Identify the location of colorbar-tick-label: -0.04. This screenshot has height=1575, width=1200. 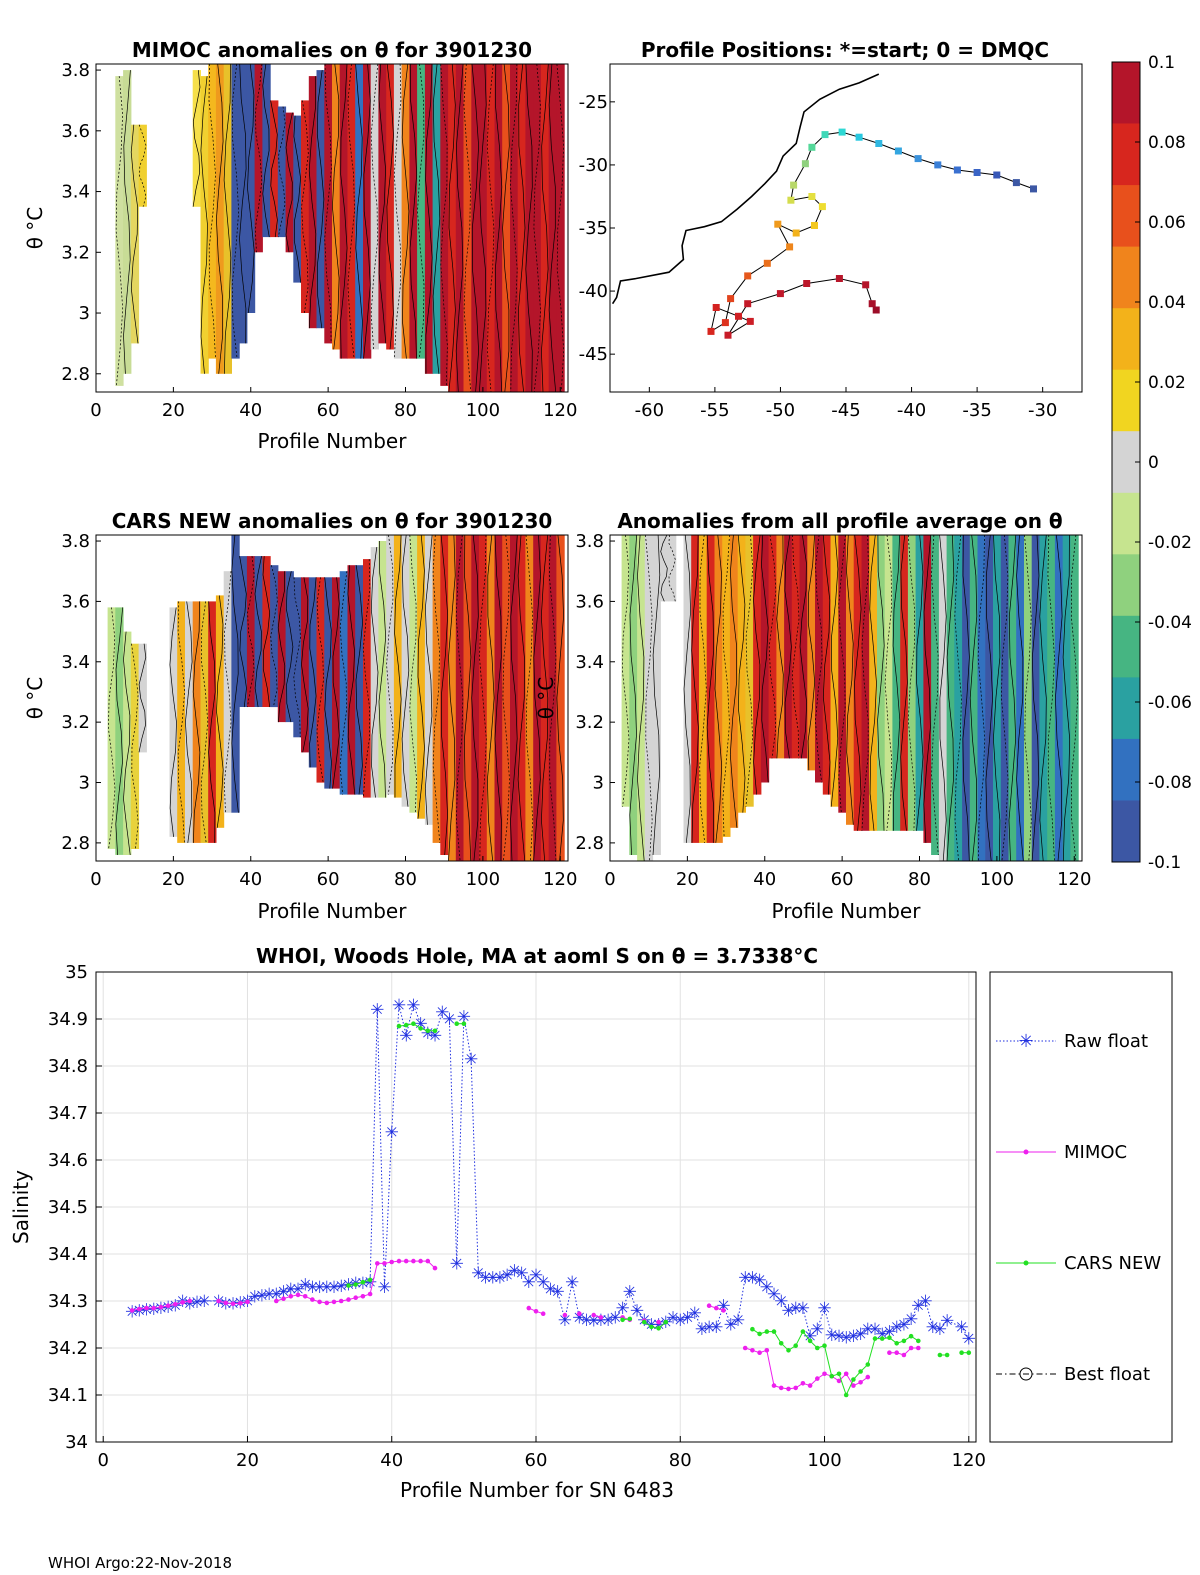
(1170, 623).